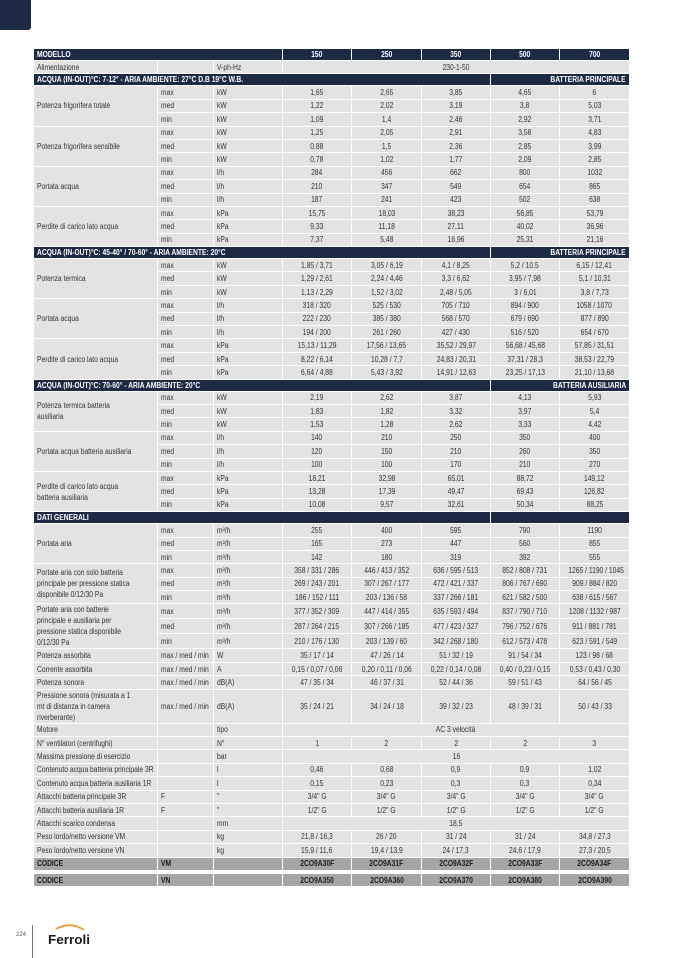 The image size is (677, 958). What do you see at coordinates (386, 641) in the screenshot?
I see `row-value-text: 203 / 139 / 60` at bounding box center [386, 641].